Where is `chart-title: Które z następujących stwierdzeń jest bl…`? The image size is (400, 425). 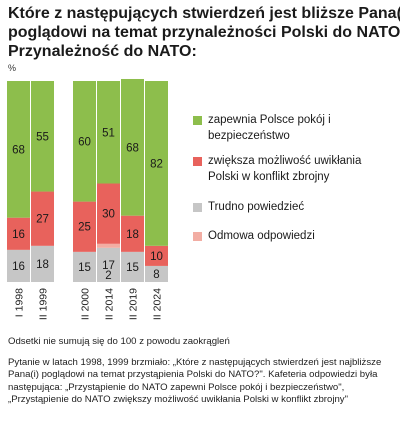
chart-title: Które z następujących stwierdzeń jest bl… is located at coordinates (204, 32).